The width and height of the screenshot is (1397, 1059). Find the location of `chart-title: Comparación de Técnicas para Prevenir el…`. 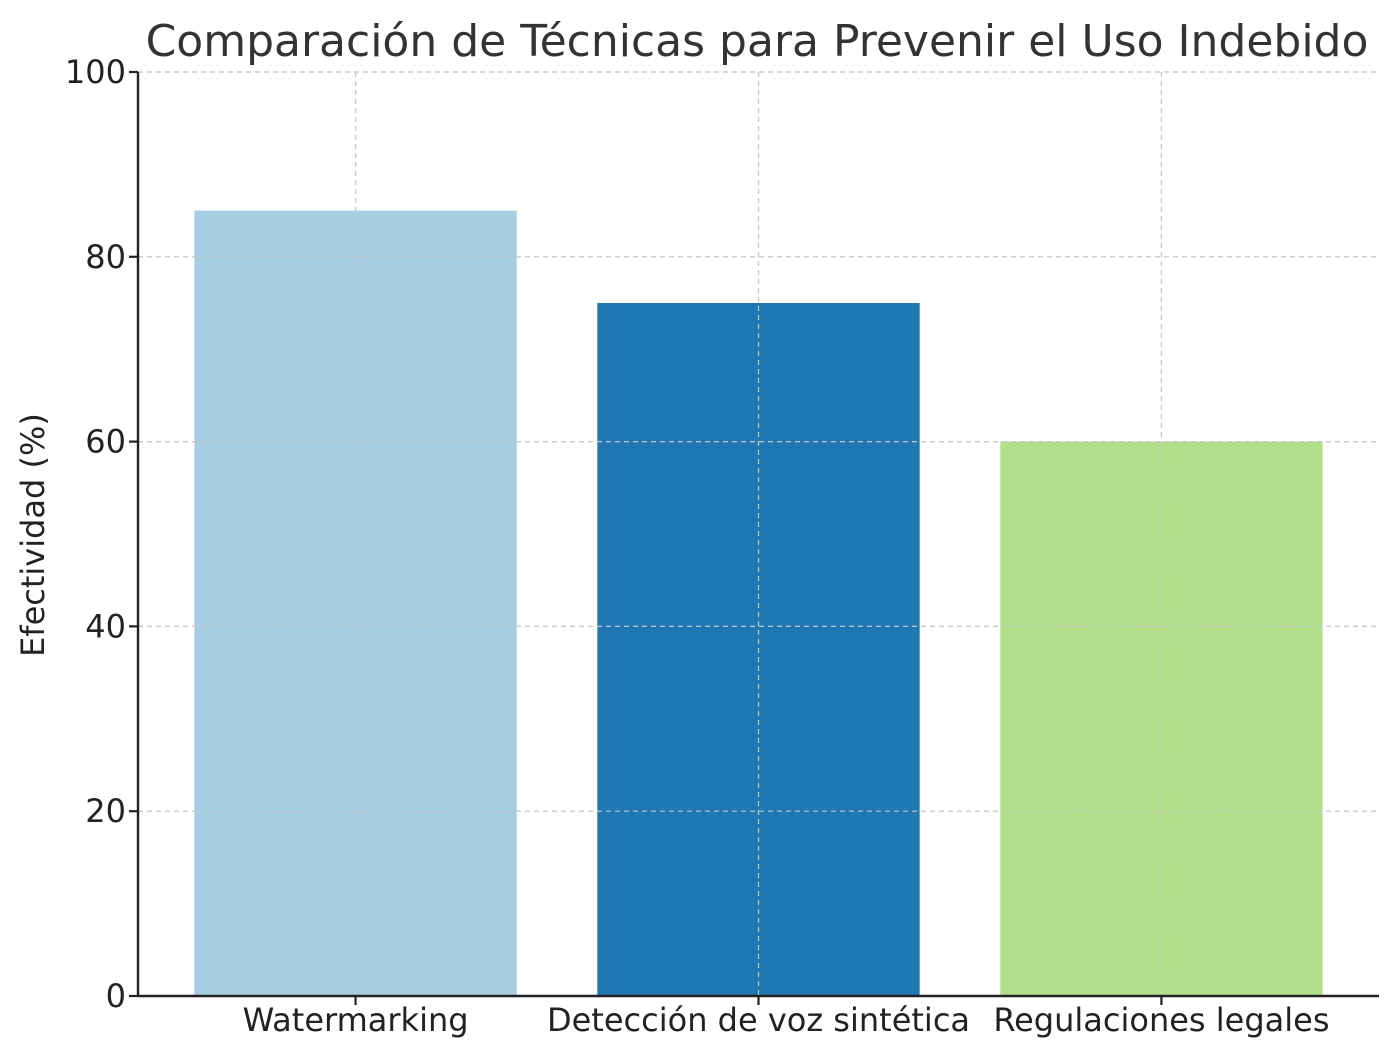

chart-title: Comparación de Técnicas para Prevenir el… is located at coordinates (757, 41).